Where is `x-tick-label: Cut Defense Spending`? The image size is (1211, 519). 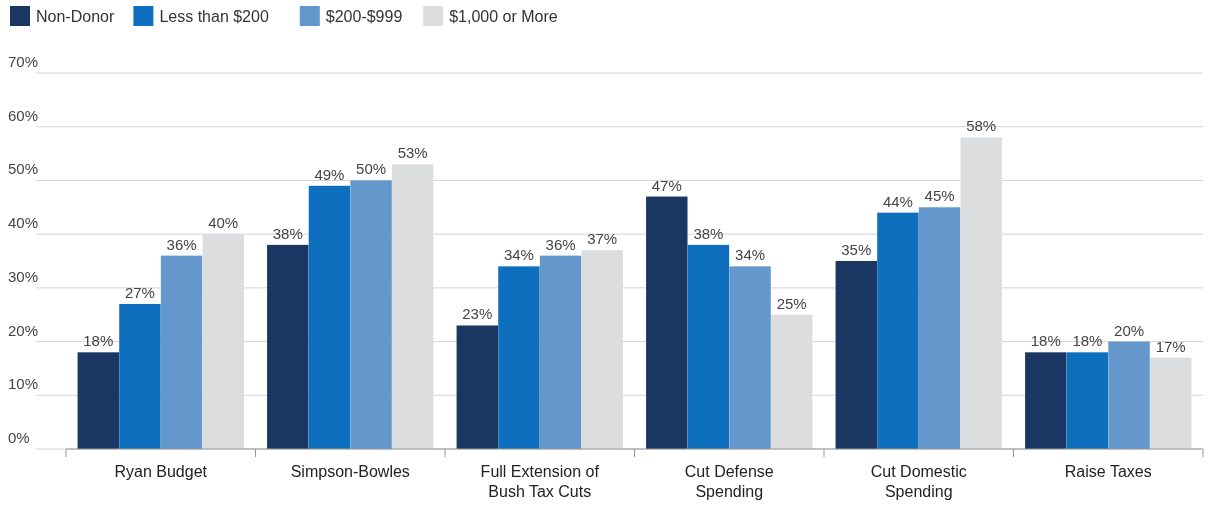 x-tick-label: Cut Defense Spending is located at coordinates (729, 481).